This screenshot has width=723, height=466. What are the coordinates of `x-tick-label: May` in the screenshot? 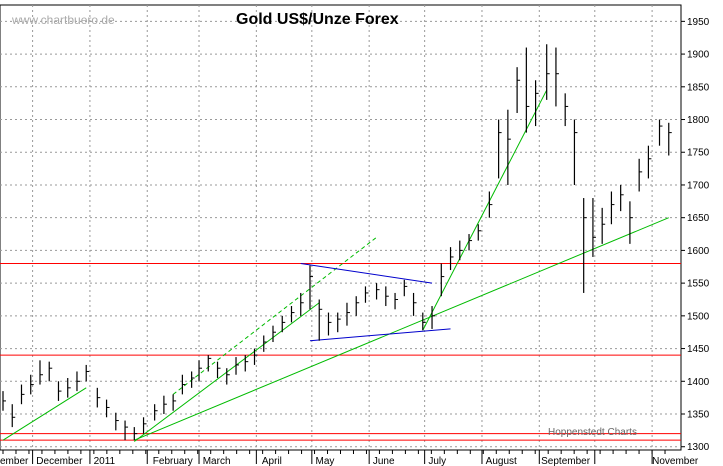 It's located at (325, 461).